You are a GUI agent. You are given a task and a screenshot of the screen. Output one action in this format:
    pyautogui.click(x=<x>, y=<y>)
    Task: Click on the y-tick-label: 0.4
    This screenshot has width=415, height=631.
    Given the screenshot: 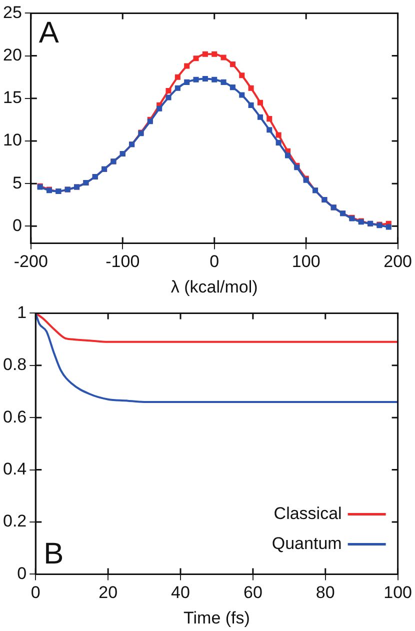 What is the action you would take?
    pyautogui.click(x=14, y=468)
    